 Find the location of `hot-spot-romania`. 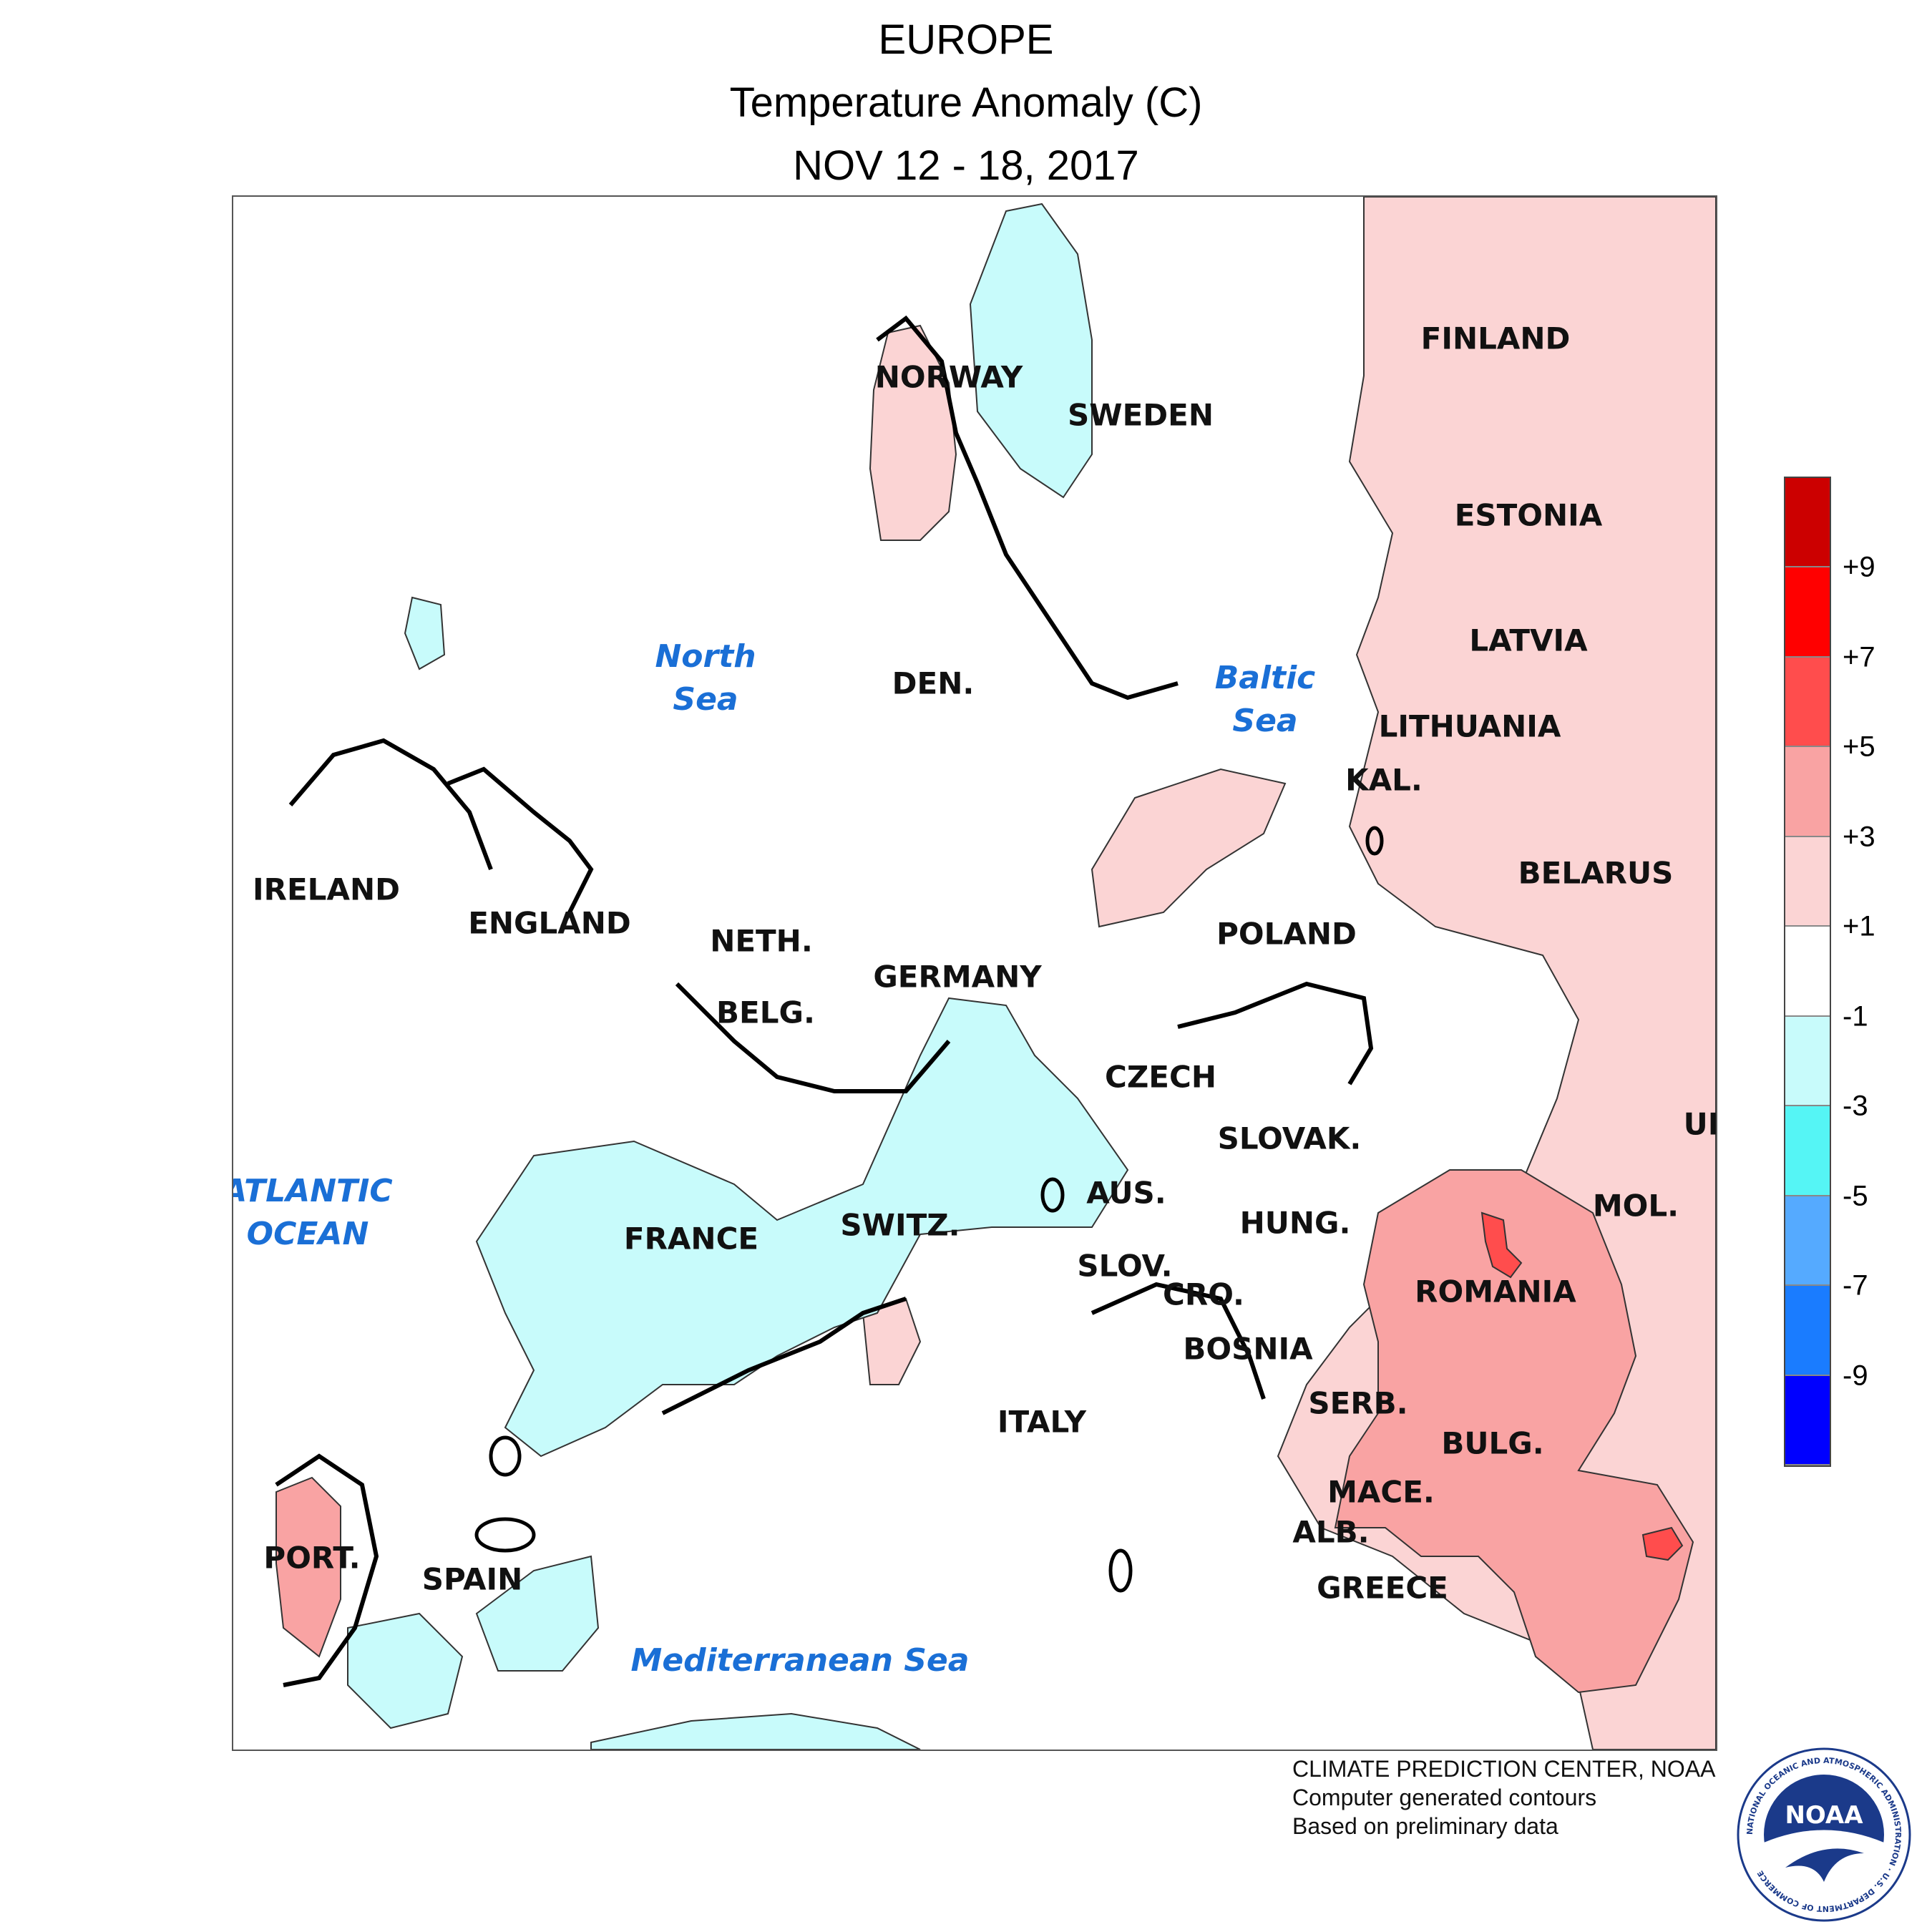

hot-spot-romania is located at coordinates (1501, 1245).